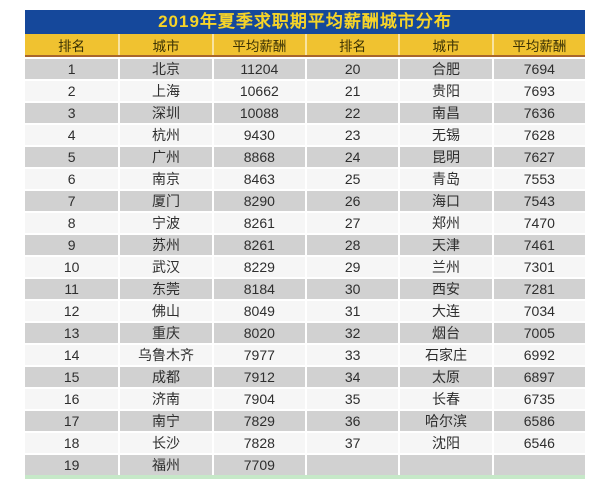  Describe the element at coordinates (538, 333) in the screenshot. I see `cell-salary: 7005` at that location.